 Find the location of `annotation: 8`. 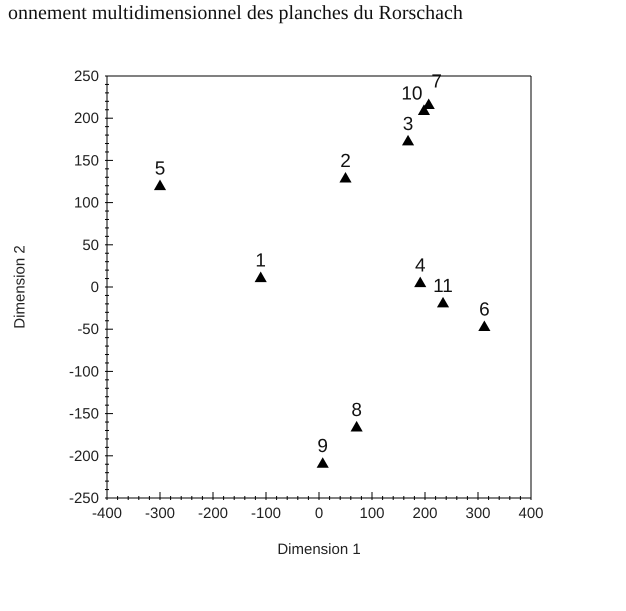

annotation: 8 is located at coordinates (356, 410).